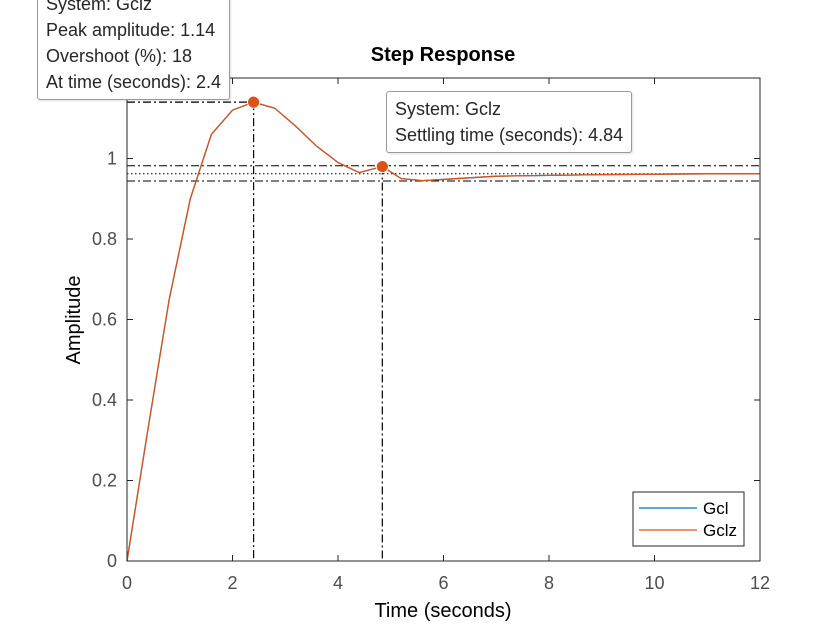  Describe the element at coordinates (716, 508) in the screenshot. I see `legend-label-gcl: Gcl` at that location.